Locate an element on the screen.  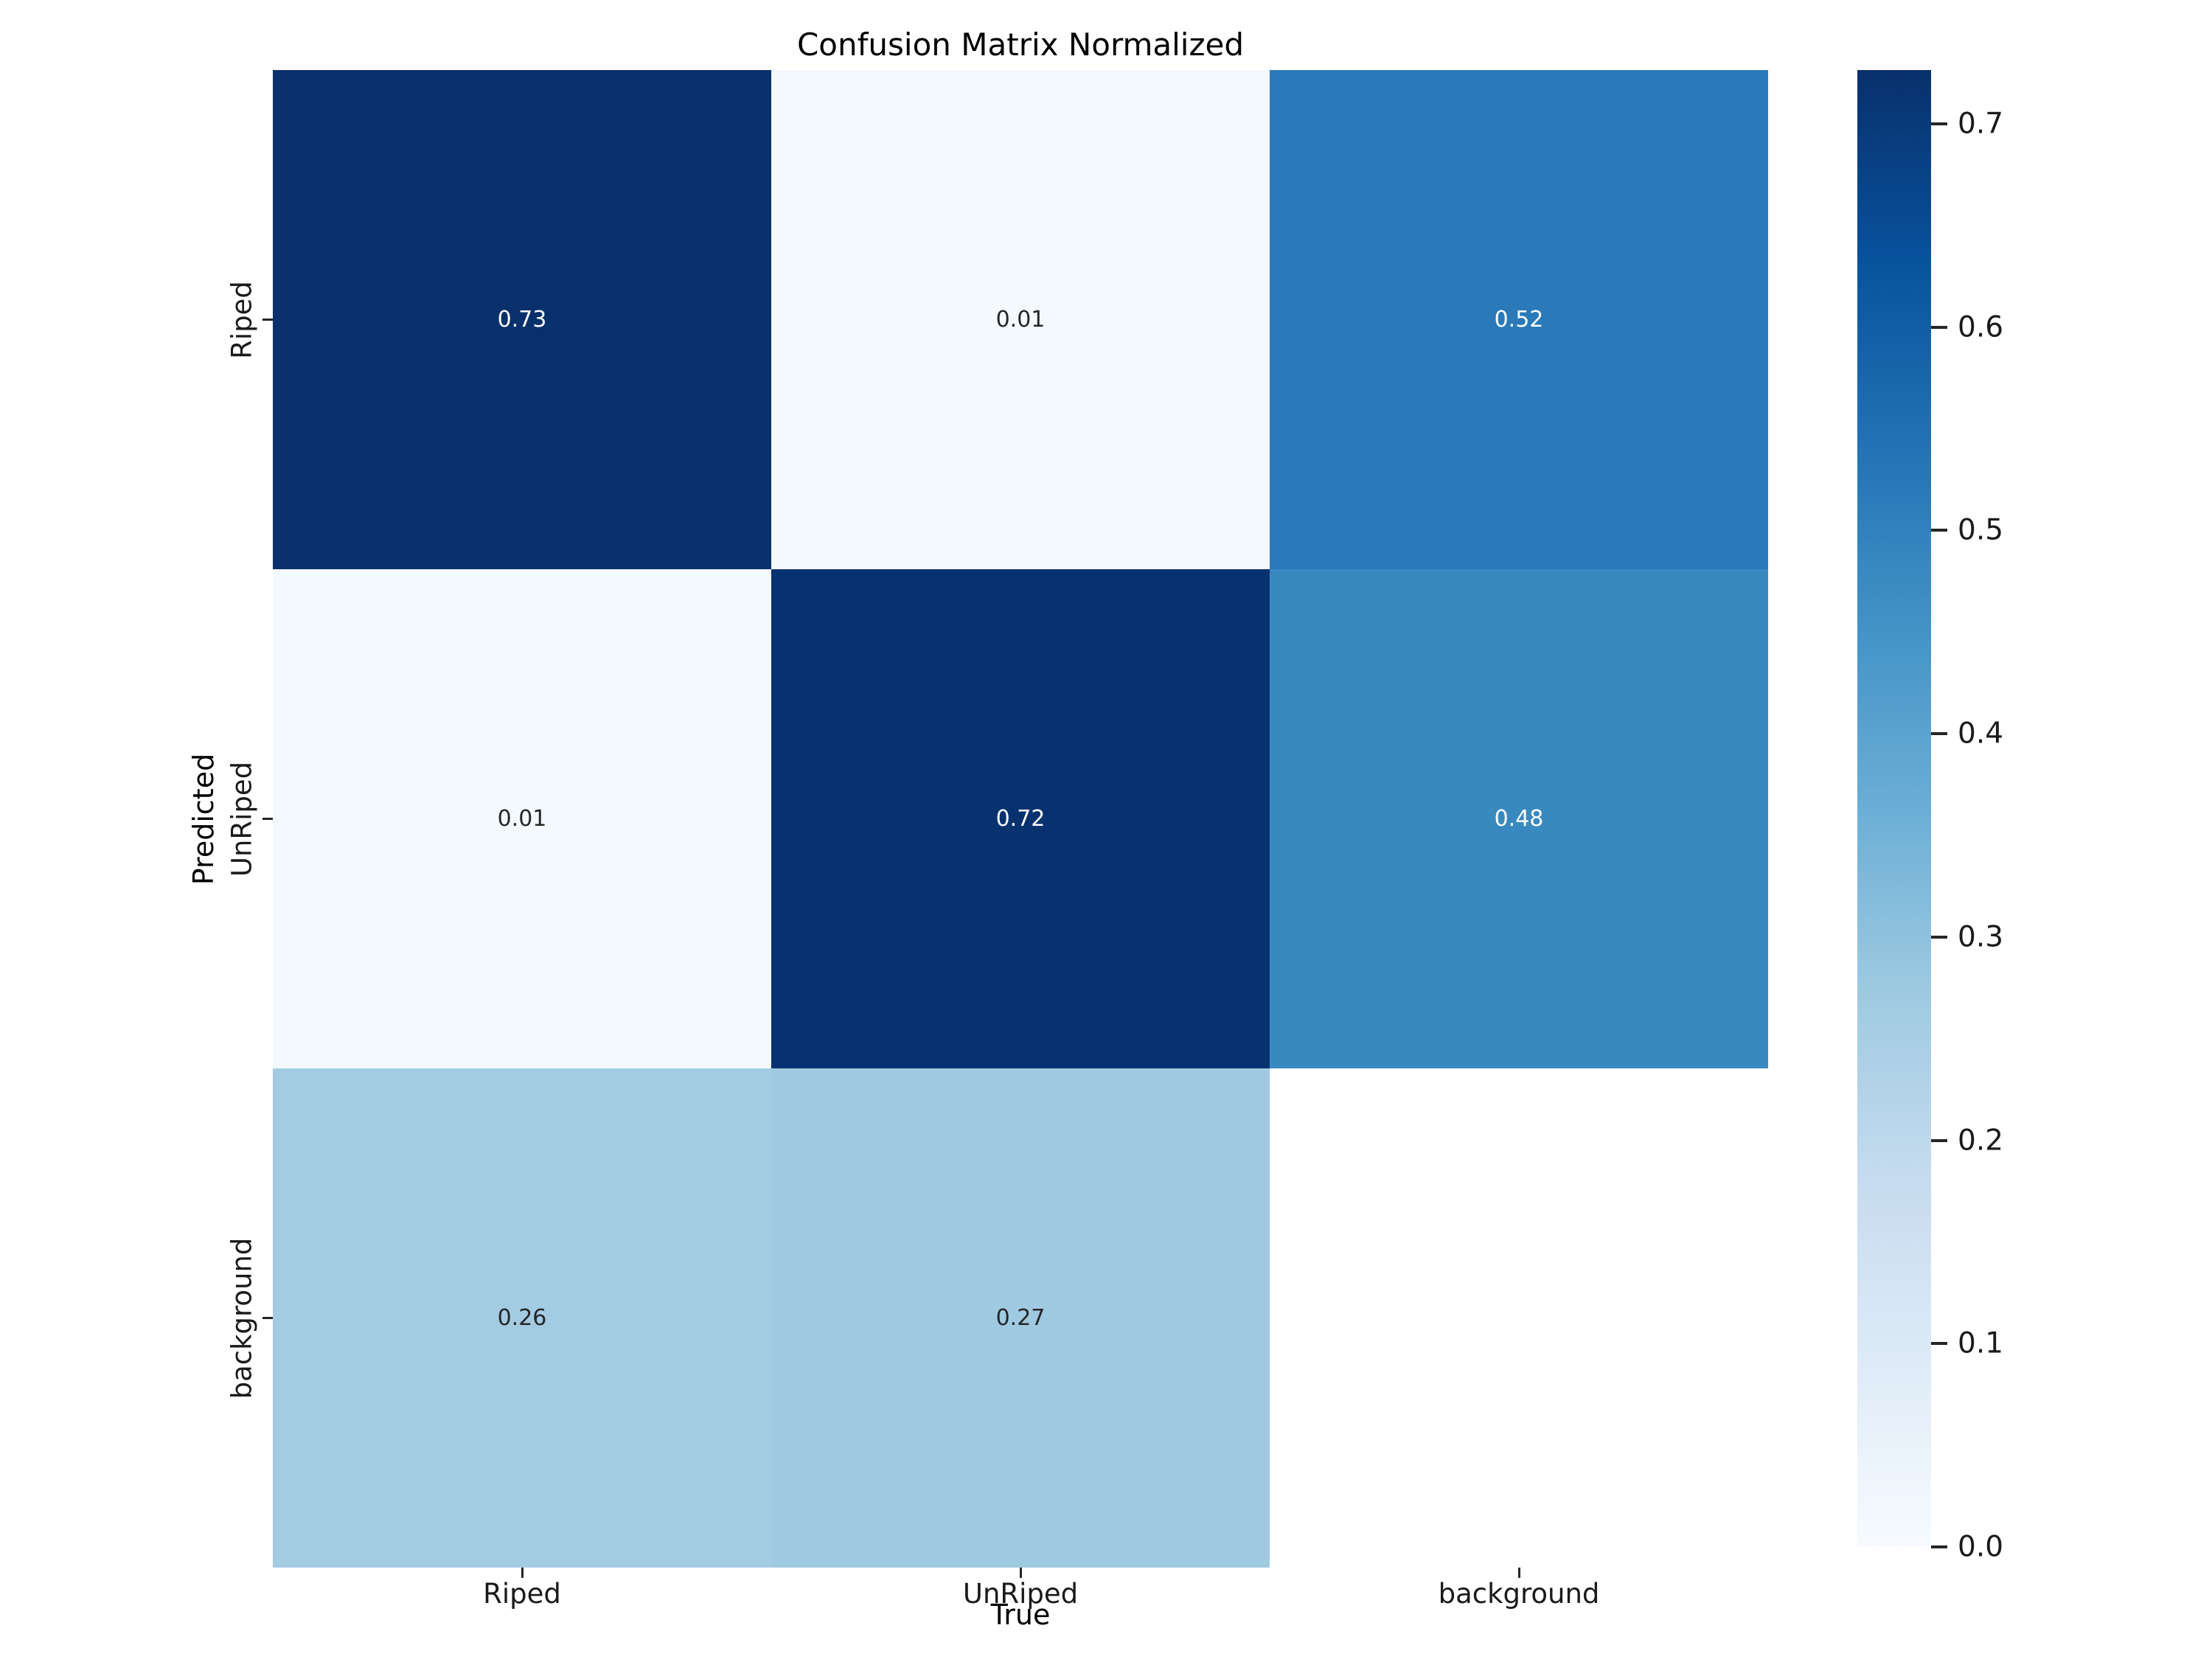
heatmap-cell: 0.48 is located at coordinates (1519, 818).